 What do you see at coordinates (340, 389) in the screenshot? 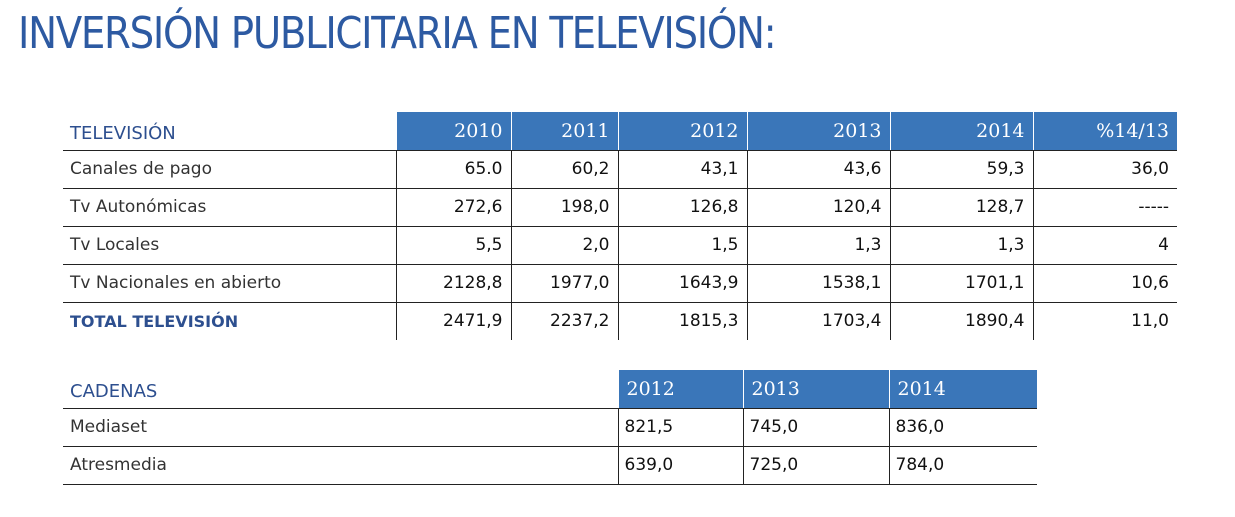
I see `column-header-label: CADENAS` at bounding box center [340, 389].